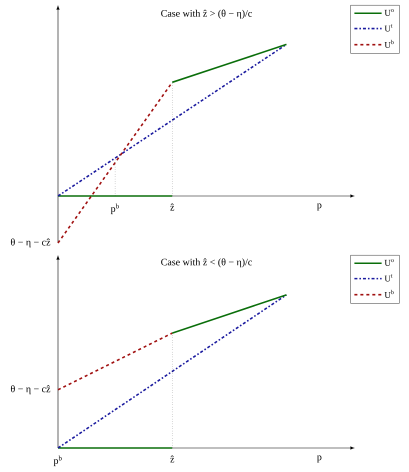 Image resolution: width=409 pixels, height=472 pixels. Describe the element at coordinates (206, 14) in the screenshot. I see `chart-title: Case with ẑ > (θ − η)/c` at that location.